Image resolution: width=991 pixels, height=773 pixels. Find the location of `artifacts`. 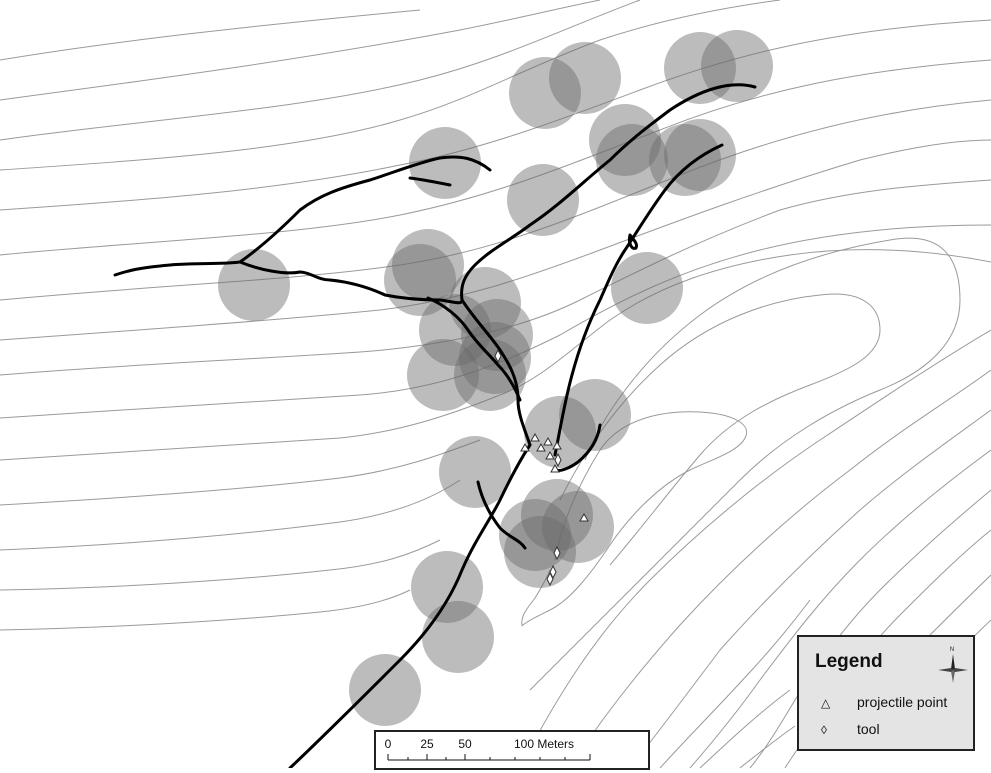

artifacts is located at coordinates (541, 467).